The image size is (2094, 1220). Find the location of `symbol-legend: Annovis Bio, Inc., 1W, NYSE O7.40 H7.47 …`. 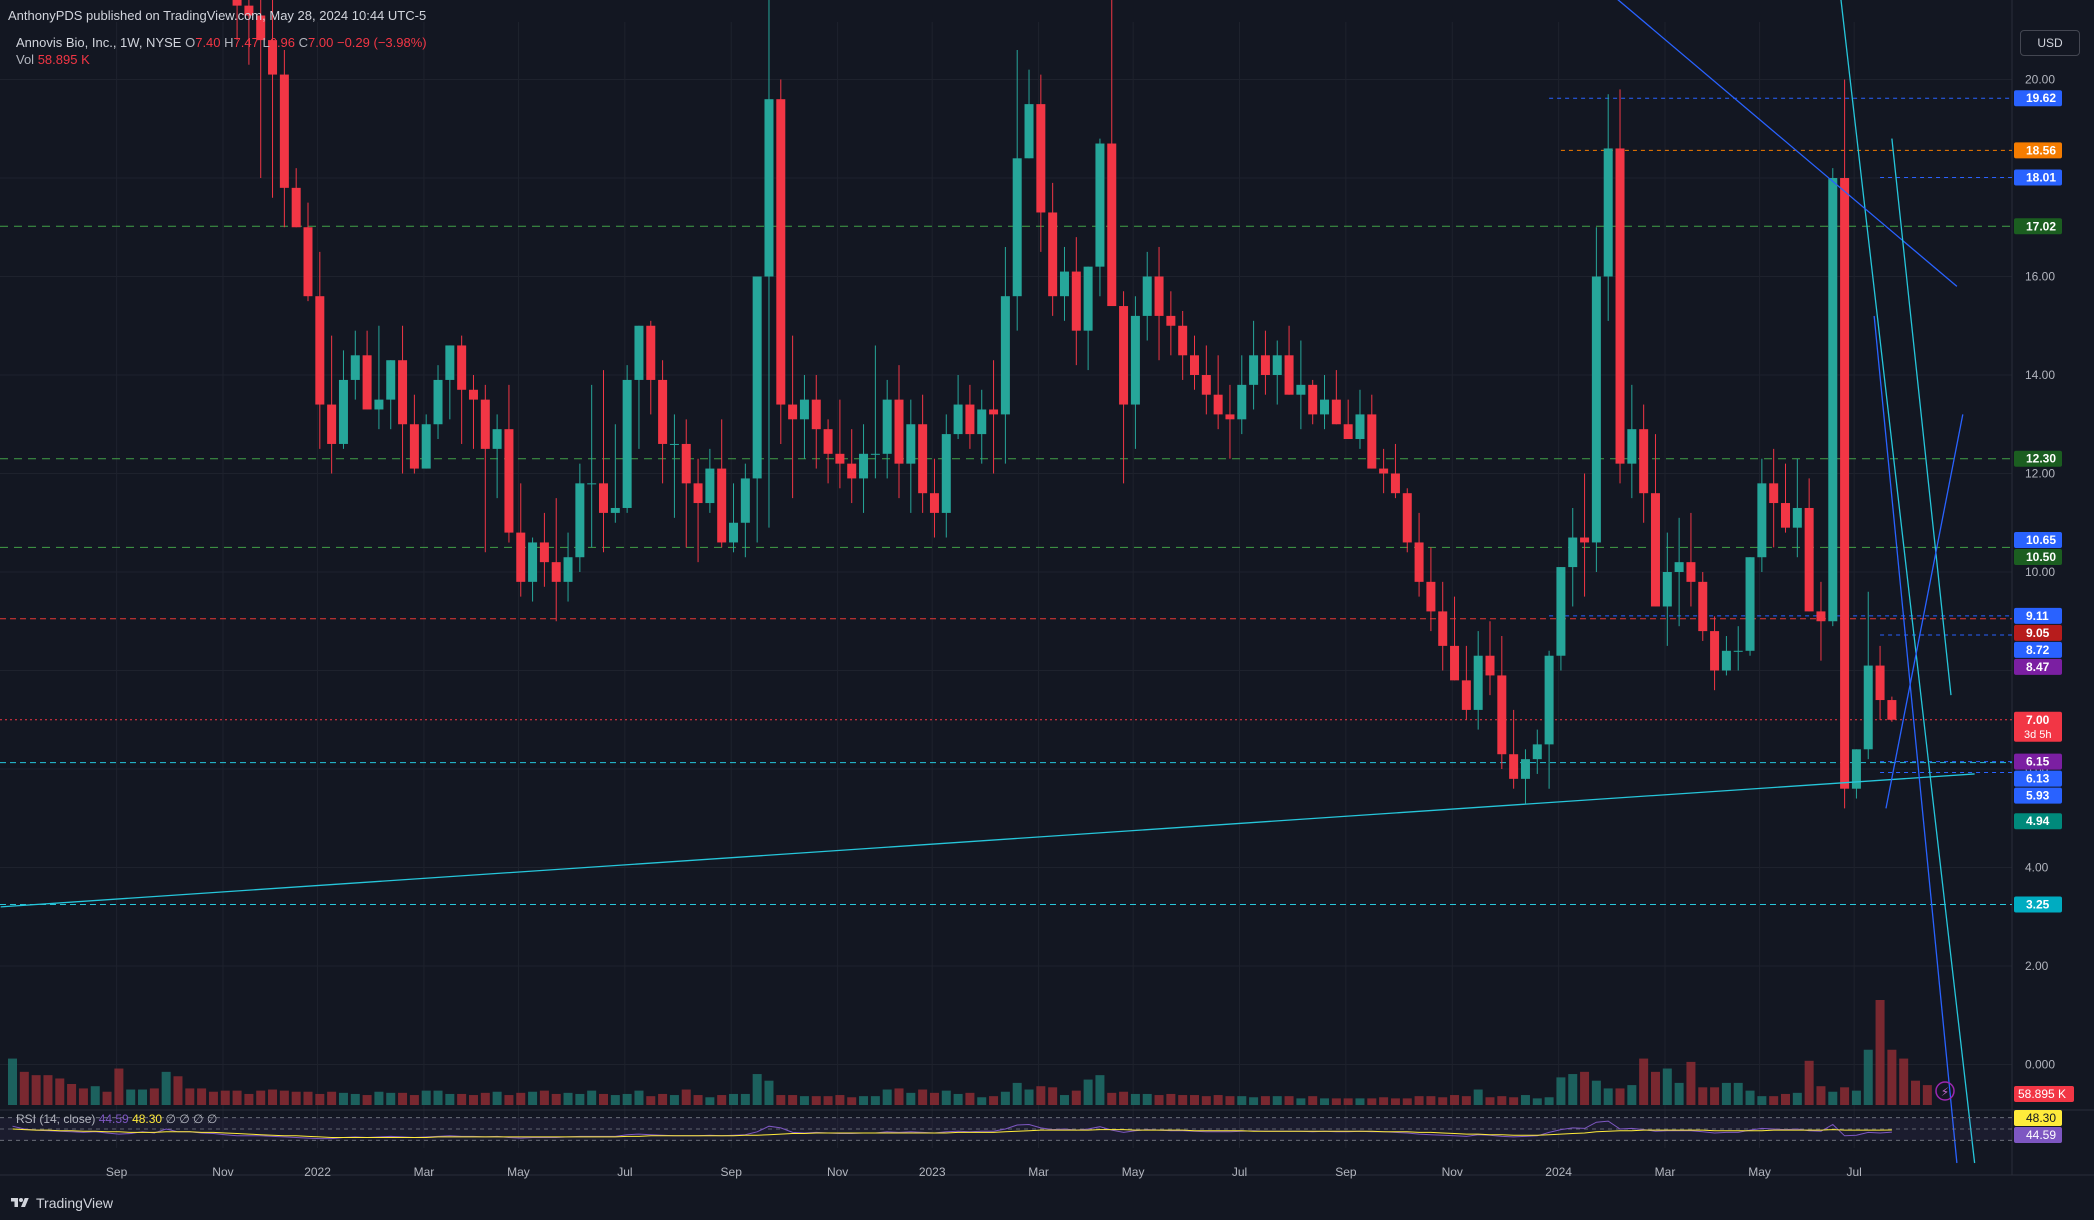

symbol-legend: Annovis Bio, Inc., 1W, NYSE O7.40 H7.47 … is located at coordinates (221, 42).